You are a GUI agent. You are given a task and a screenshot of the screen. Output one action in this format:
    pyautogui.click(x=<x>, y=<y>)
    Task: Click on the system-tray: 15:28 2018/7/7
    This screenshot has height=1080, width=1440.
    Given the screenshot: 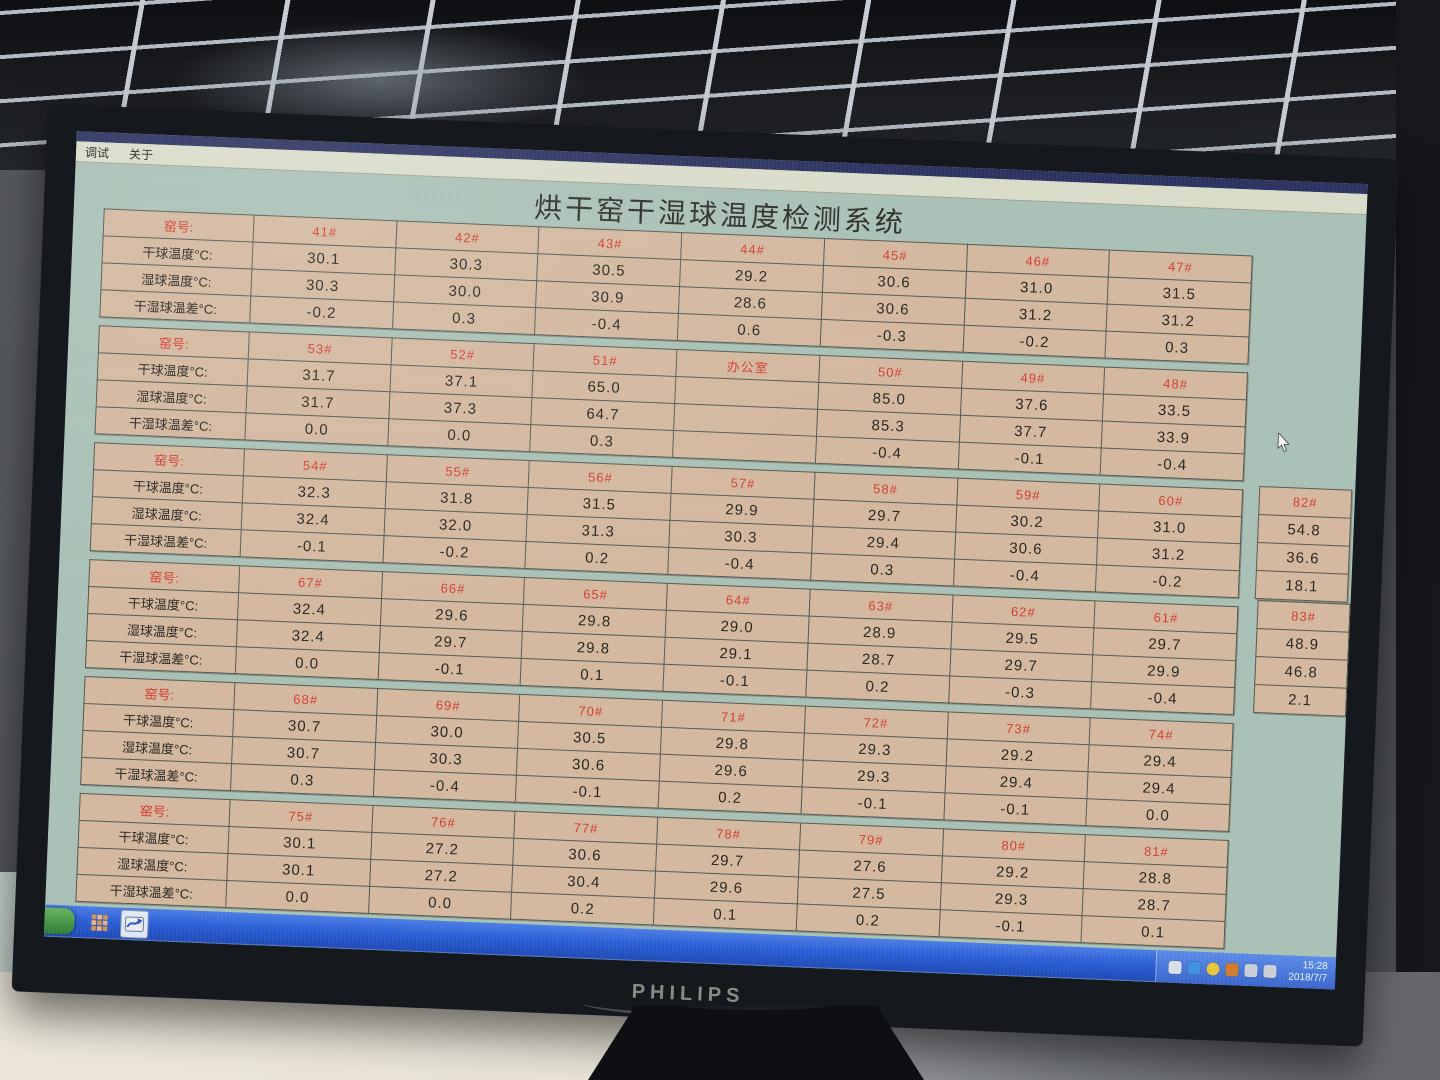 What is the action you would take?
    pyautogui.click(x=1245, y=970)
    